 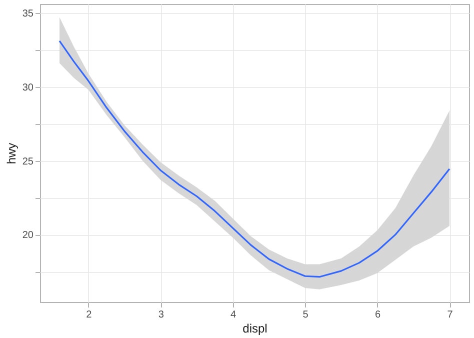 I want to click on x-axis-title: displ, so click(x=255, y=329).